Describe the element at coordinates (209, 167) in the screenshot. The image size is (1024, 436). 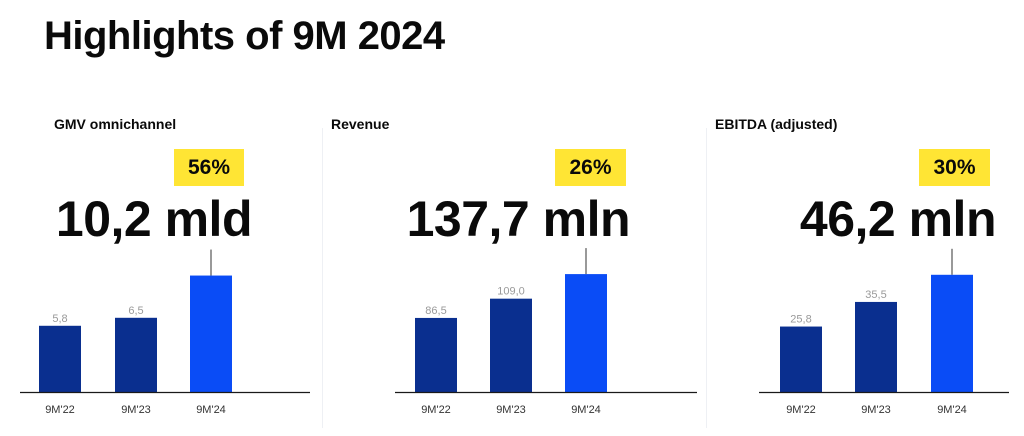
I see `growth-badge: 56%` at that location.